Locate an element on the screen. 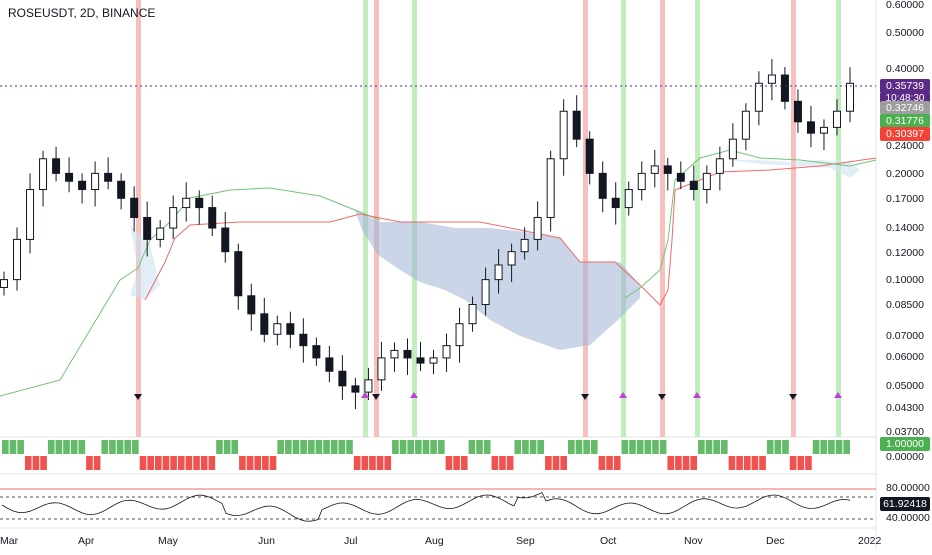 The width and height of the screenshot is (932, 555). cloud-value-tag: 0.32746 is located at coordinates (905, 108).